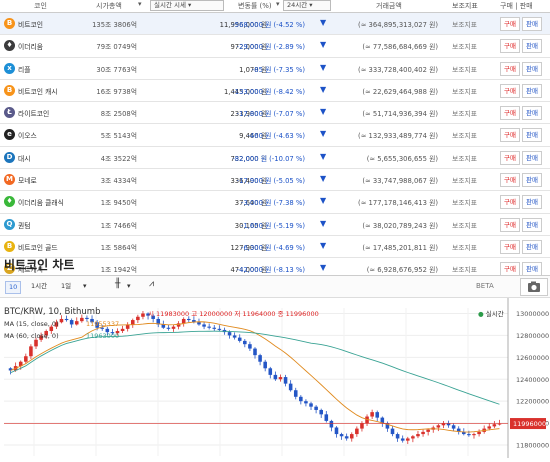 This screenshot has height=462, width=550. I want to click on y-tick-label: 12600000, so click(532, 358).